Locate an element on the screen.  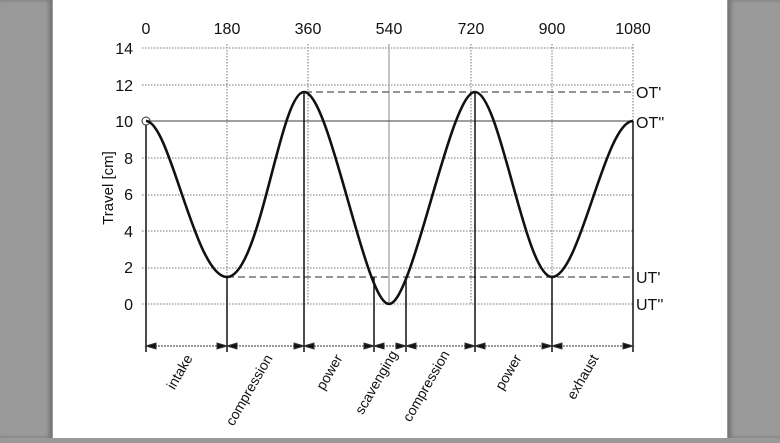
phase-intake: intake is located at coordinates (179, 371).